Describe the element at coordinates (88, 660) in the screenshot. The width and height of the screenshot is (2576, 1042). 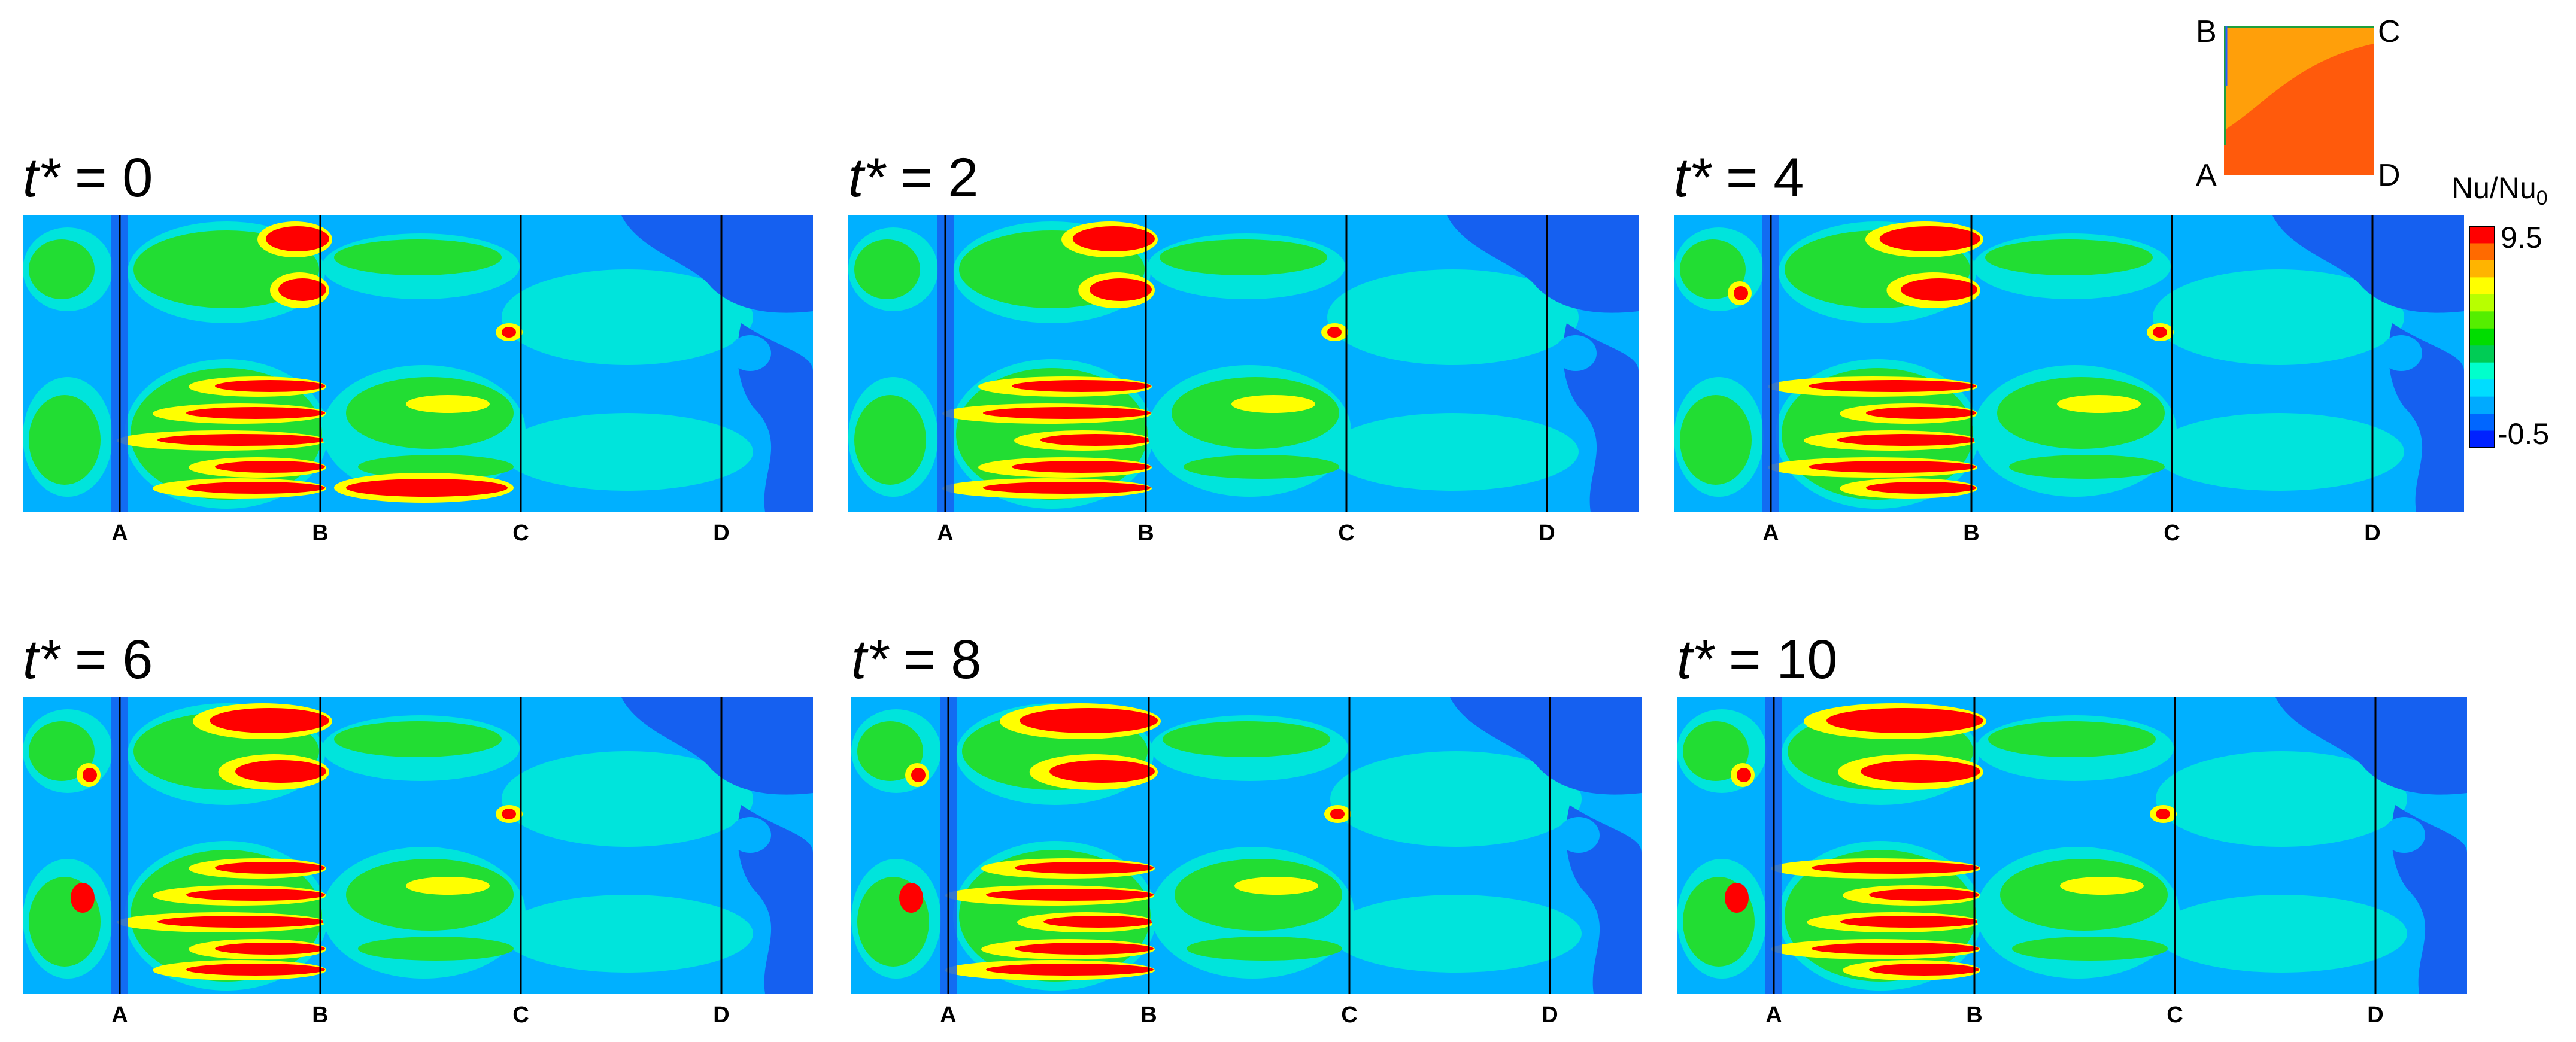
I see `panel-title: t* = 6` at that location.